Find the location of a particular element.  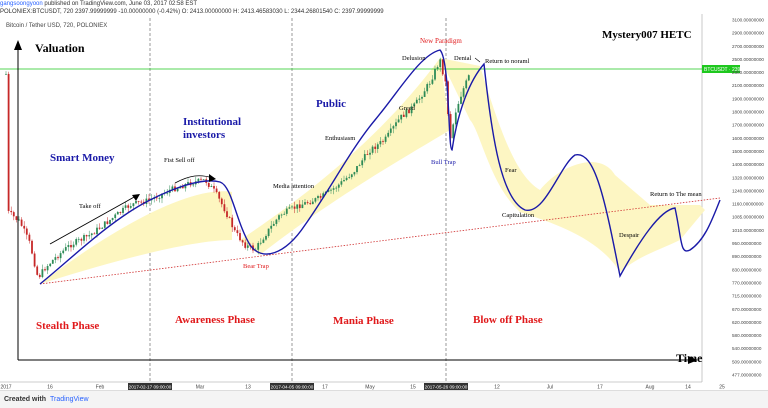

x-tick-label: 13 is located at coordinates (248, 388).